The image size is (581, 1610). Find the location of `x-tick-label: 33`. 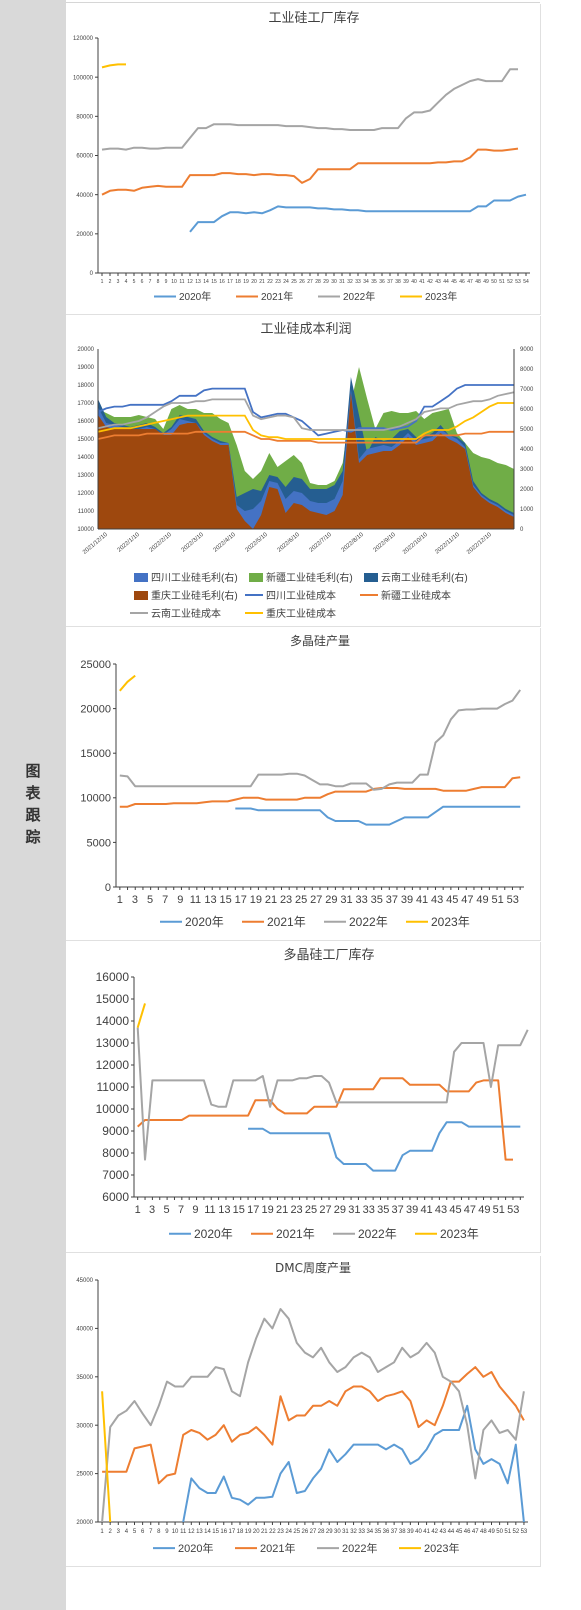

x-tick-label: 33 is located at coordinates (358, 282).